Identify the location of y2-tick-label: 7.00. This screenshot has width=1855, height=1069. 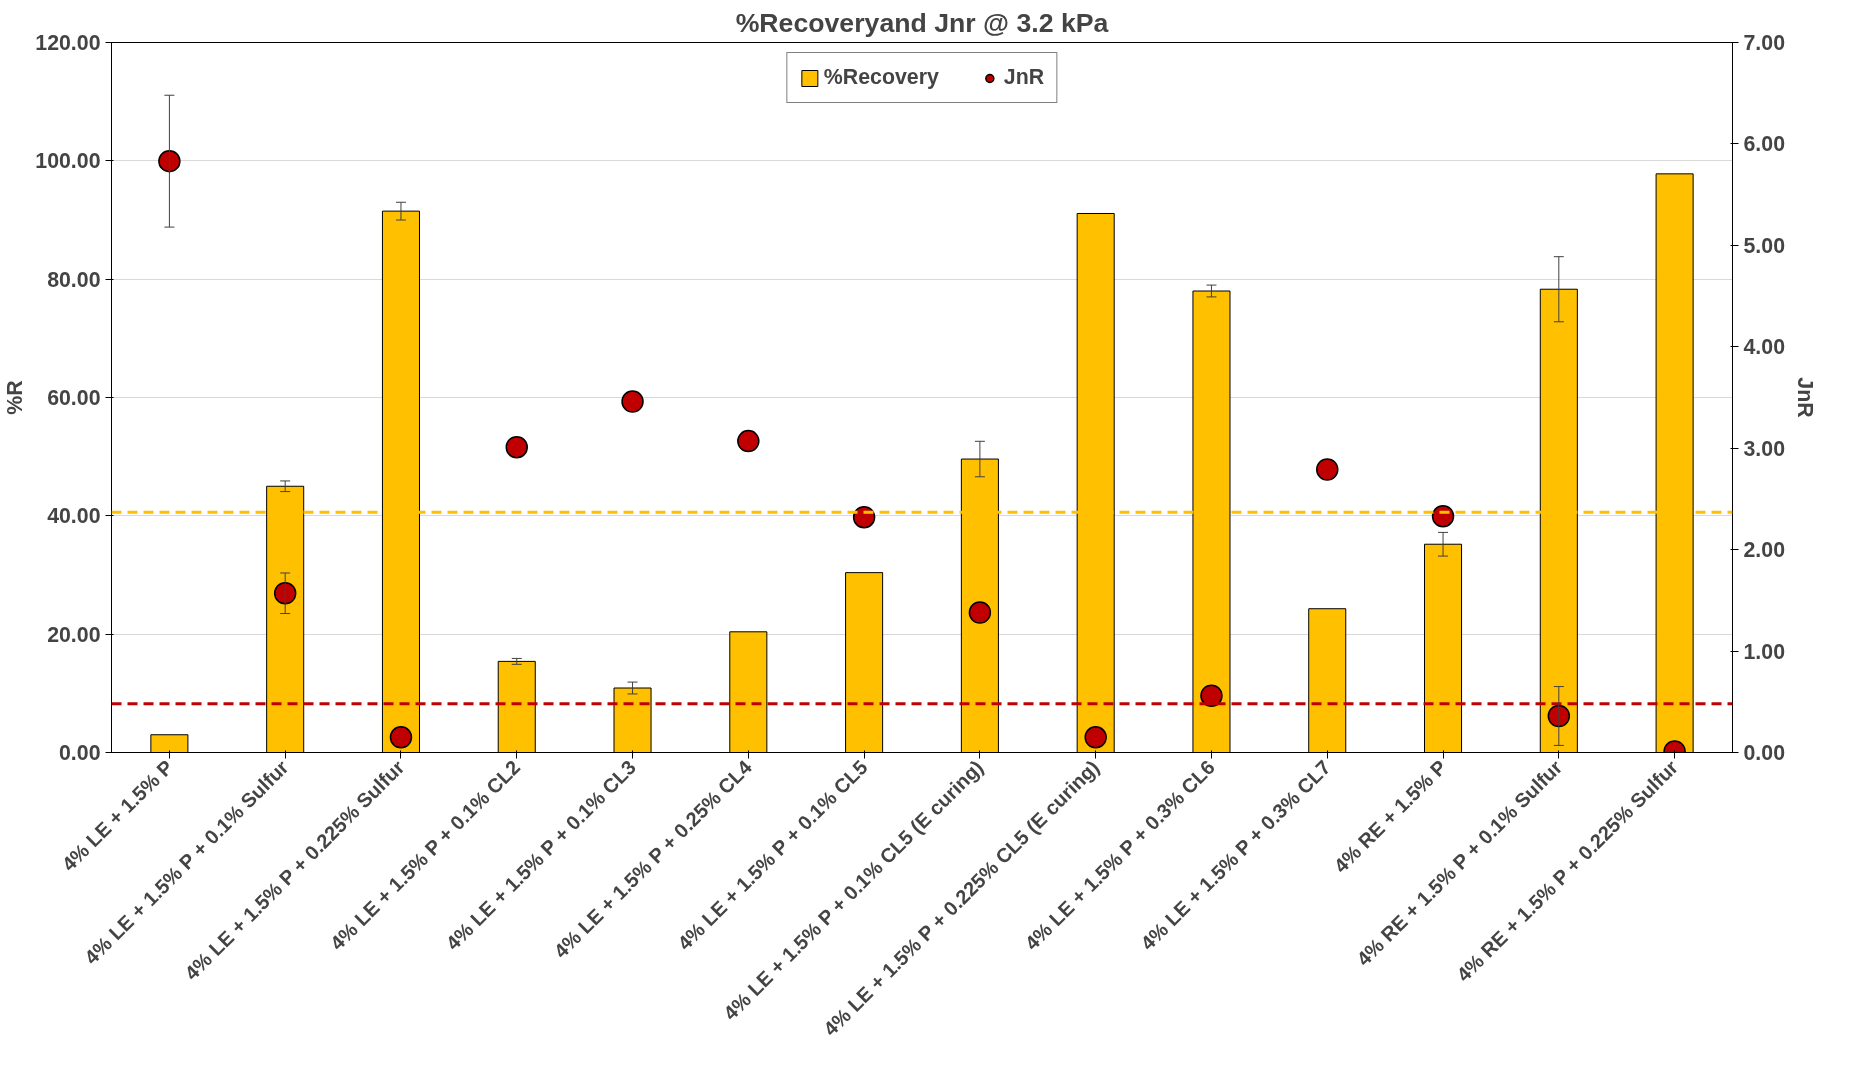
(1764, 43).